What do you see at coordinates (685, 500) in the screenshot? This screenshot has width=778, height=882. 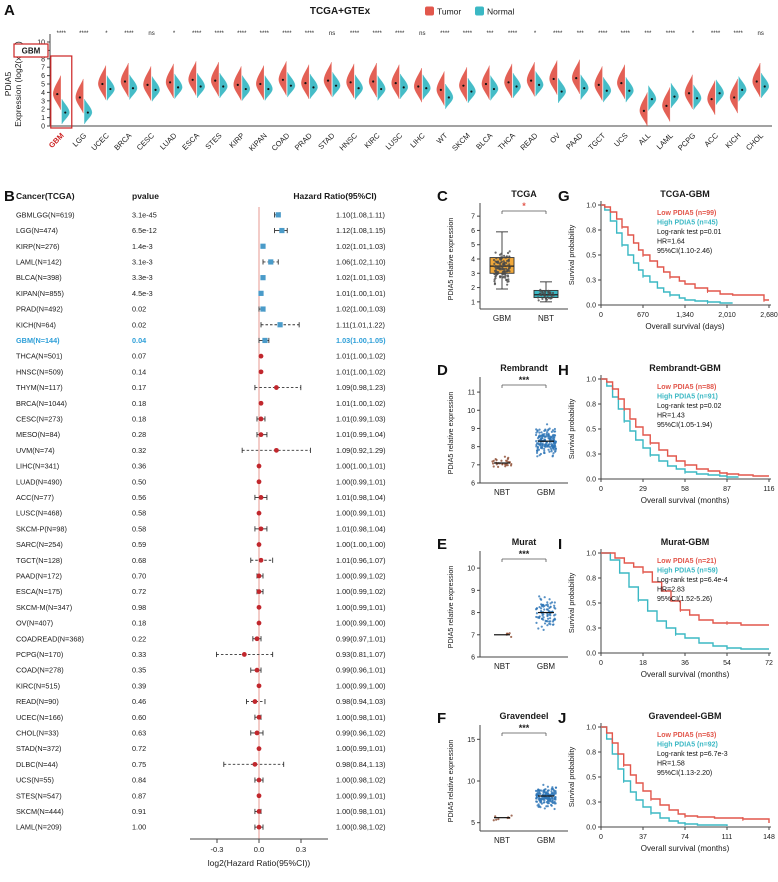 I see `x-axis-label: Overall survival (months)` at bounding box center [685, 500].